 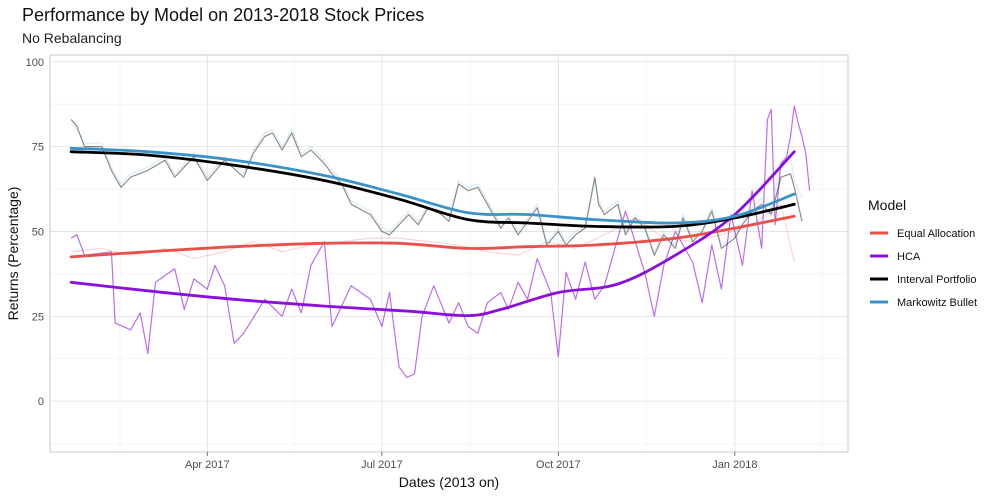 What do you see at coordinates (471, 461) in the screenshot?
I see `x-axis-ticks: Apr 2017 Jul 2017 Oct 2017 Jan 2018` at bounding box center [471, 461].